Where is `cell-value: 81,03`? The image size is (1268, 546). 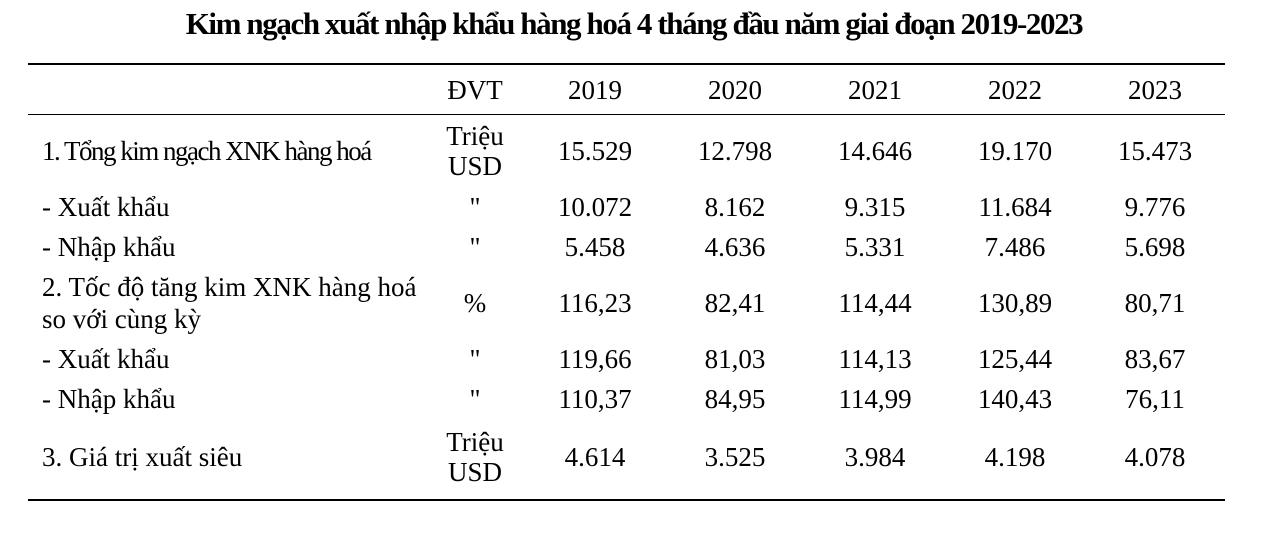
cell-value: 81,03 is located at coordinates (735, 358).